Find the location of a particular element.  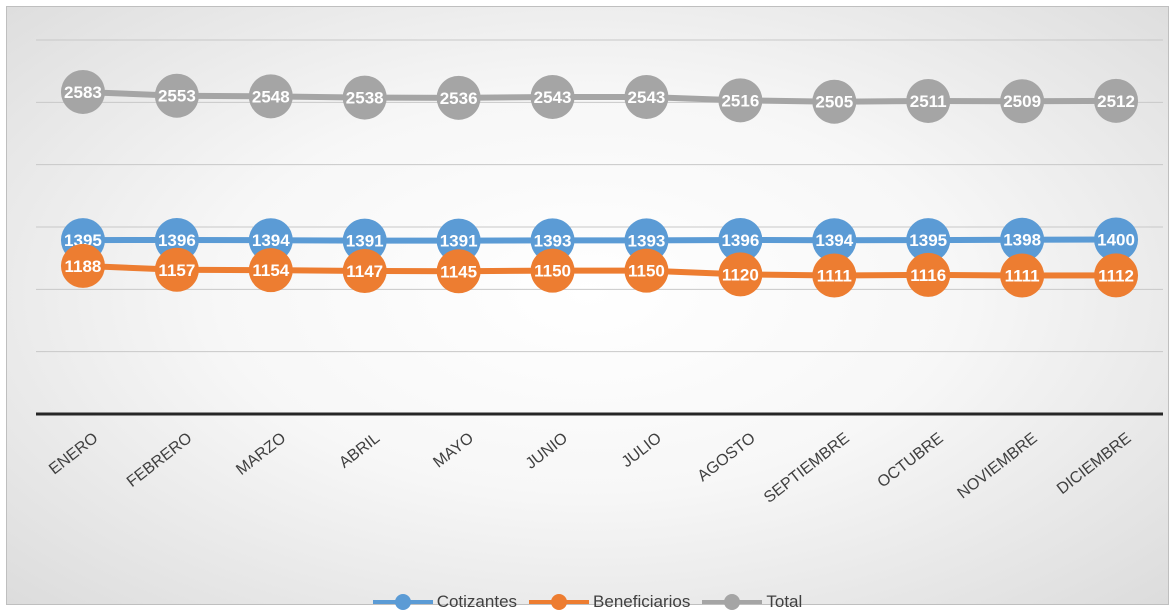

data-label: 2538 is located at coordinates (365, 98).